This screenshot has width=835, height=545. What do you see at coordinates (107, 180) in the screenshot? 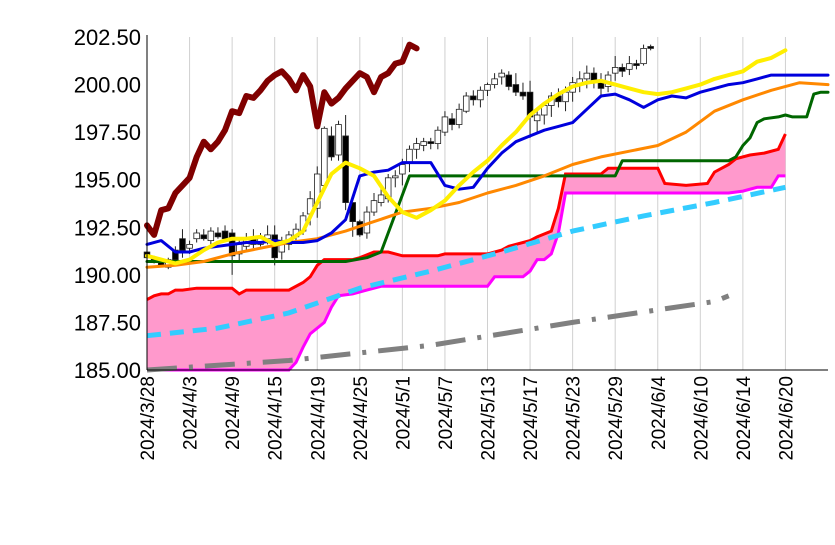
I see `y-tick-label: 195.00` at bounding box center [107, 180].